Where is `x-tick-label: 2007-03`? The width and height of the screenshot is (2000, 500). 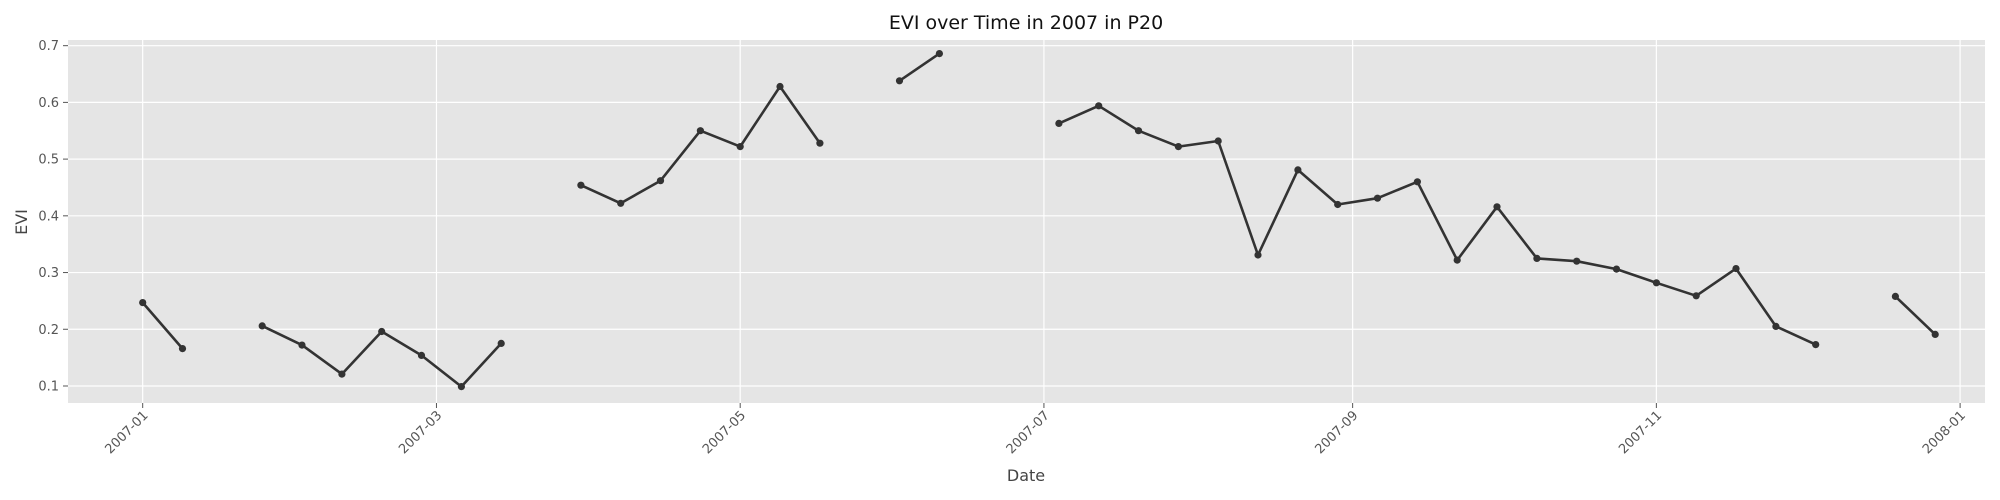 x-tick-label: 2007-03 is located at coordinates (420, 432).